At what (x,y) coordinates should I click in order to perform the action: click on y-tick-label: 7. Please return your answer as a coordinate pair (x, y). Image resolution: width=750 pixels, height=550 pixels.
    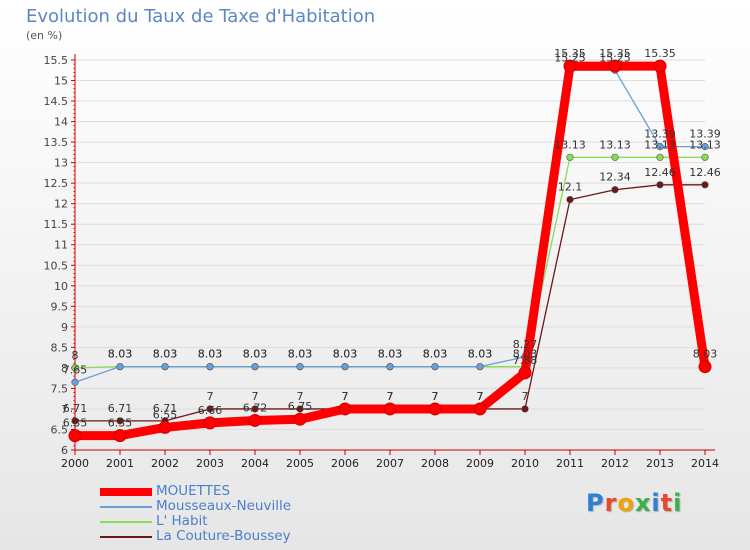
    Looking at the image, I should click on (64, 409).